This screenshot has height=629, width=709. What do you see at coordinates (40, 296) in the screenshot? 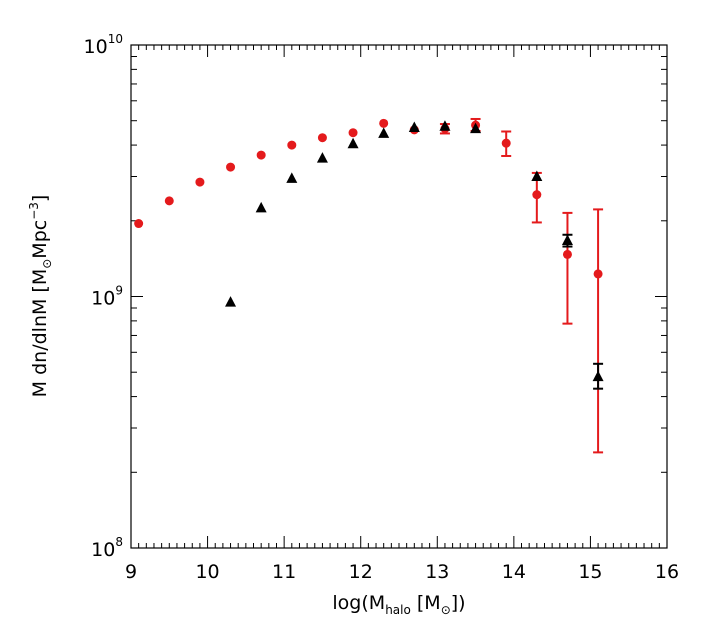
I see `y-axis-title: M dn/dlnM [M⊙Mpc−3]` at bounding box center [40, 296].